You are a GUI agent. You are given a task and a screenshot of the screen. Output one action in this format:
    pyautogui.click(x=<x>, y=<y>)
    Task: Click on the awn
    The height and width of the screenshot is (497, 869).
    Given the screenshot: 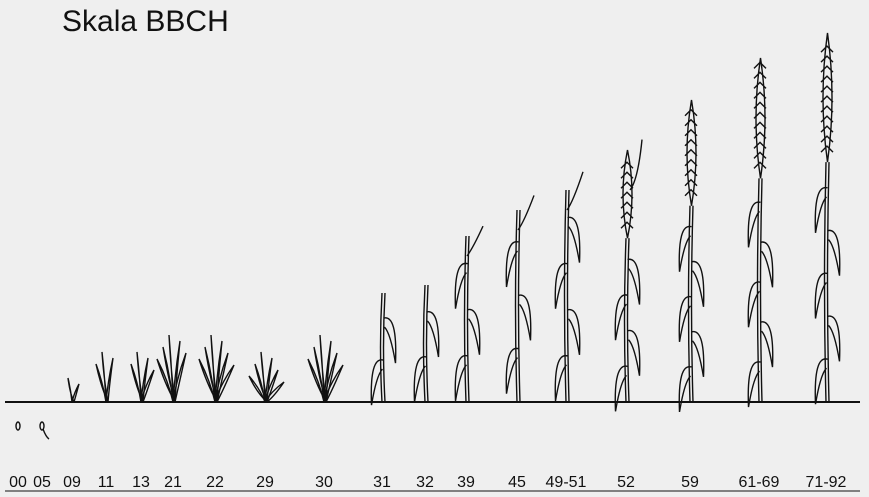 What is the action you would take?
    pyautogui.click(x=636, y=165)
    